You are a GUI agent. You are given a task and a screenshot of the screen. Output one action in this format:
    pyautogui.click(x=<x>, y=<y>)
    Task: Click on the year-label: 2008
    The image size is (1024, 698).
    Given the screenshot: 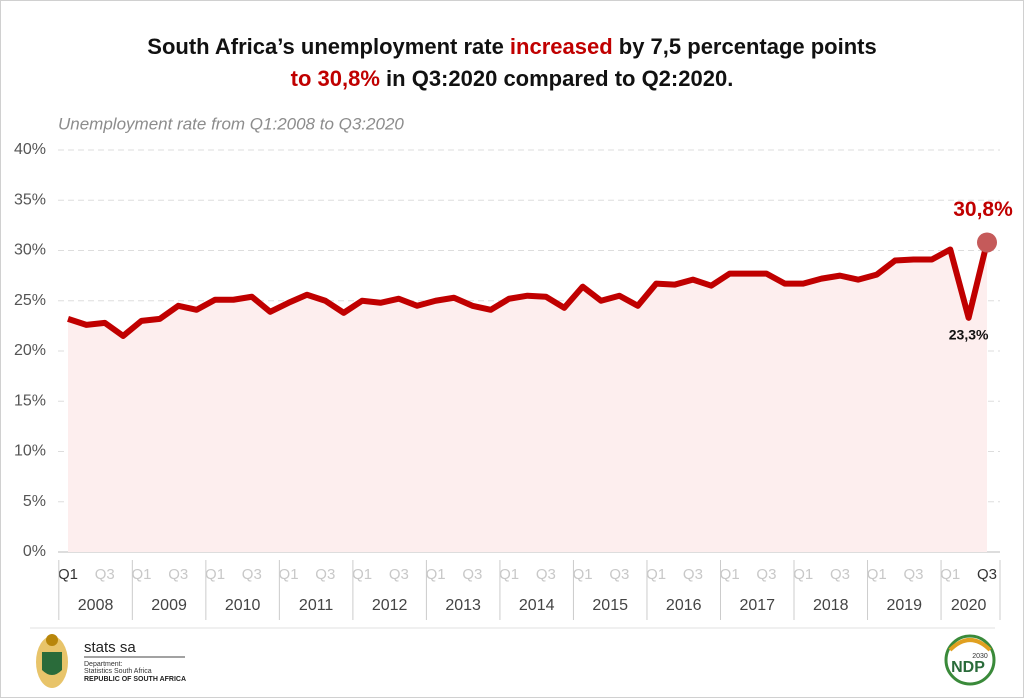 What is the action you would take?
    pyautogui.click(x=96, y=605)
    